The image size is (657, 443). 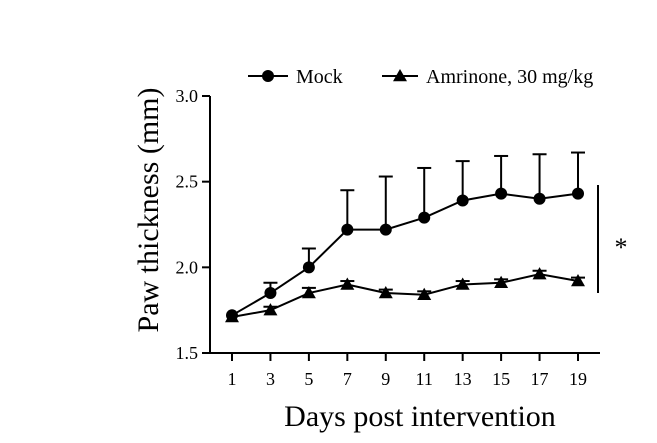 What do you see at coordinates (407, 371) in the screenshot?
I see `x-ticks: 1 3 5 7 9 11 13 15 17 19` at bounding box center [407, 371].